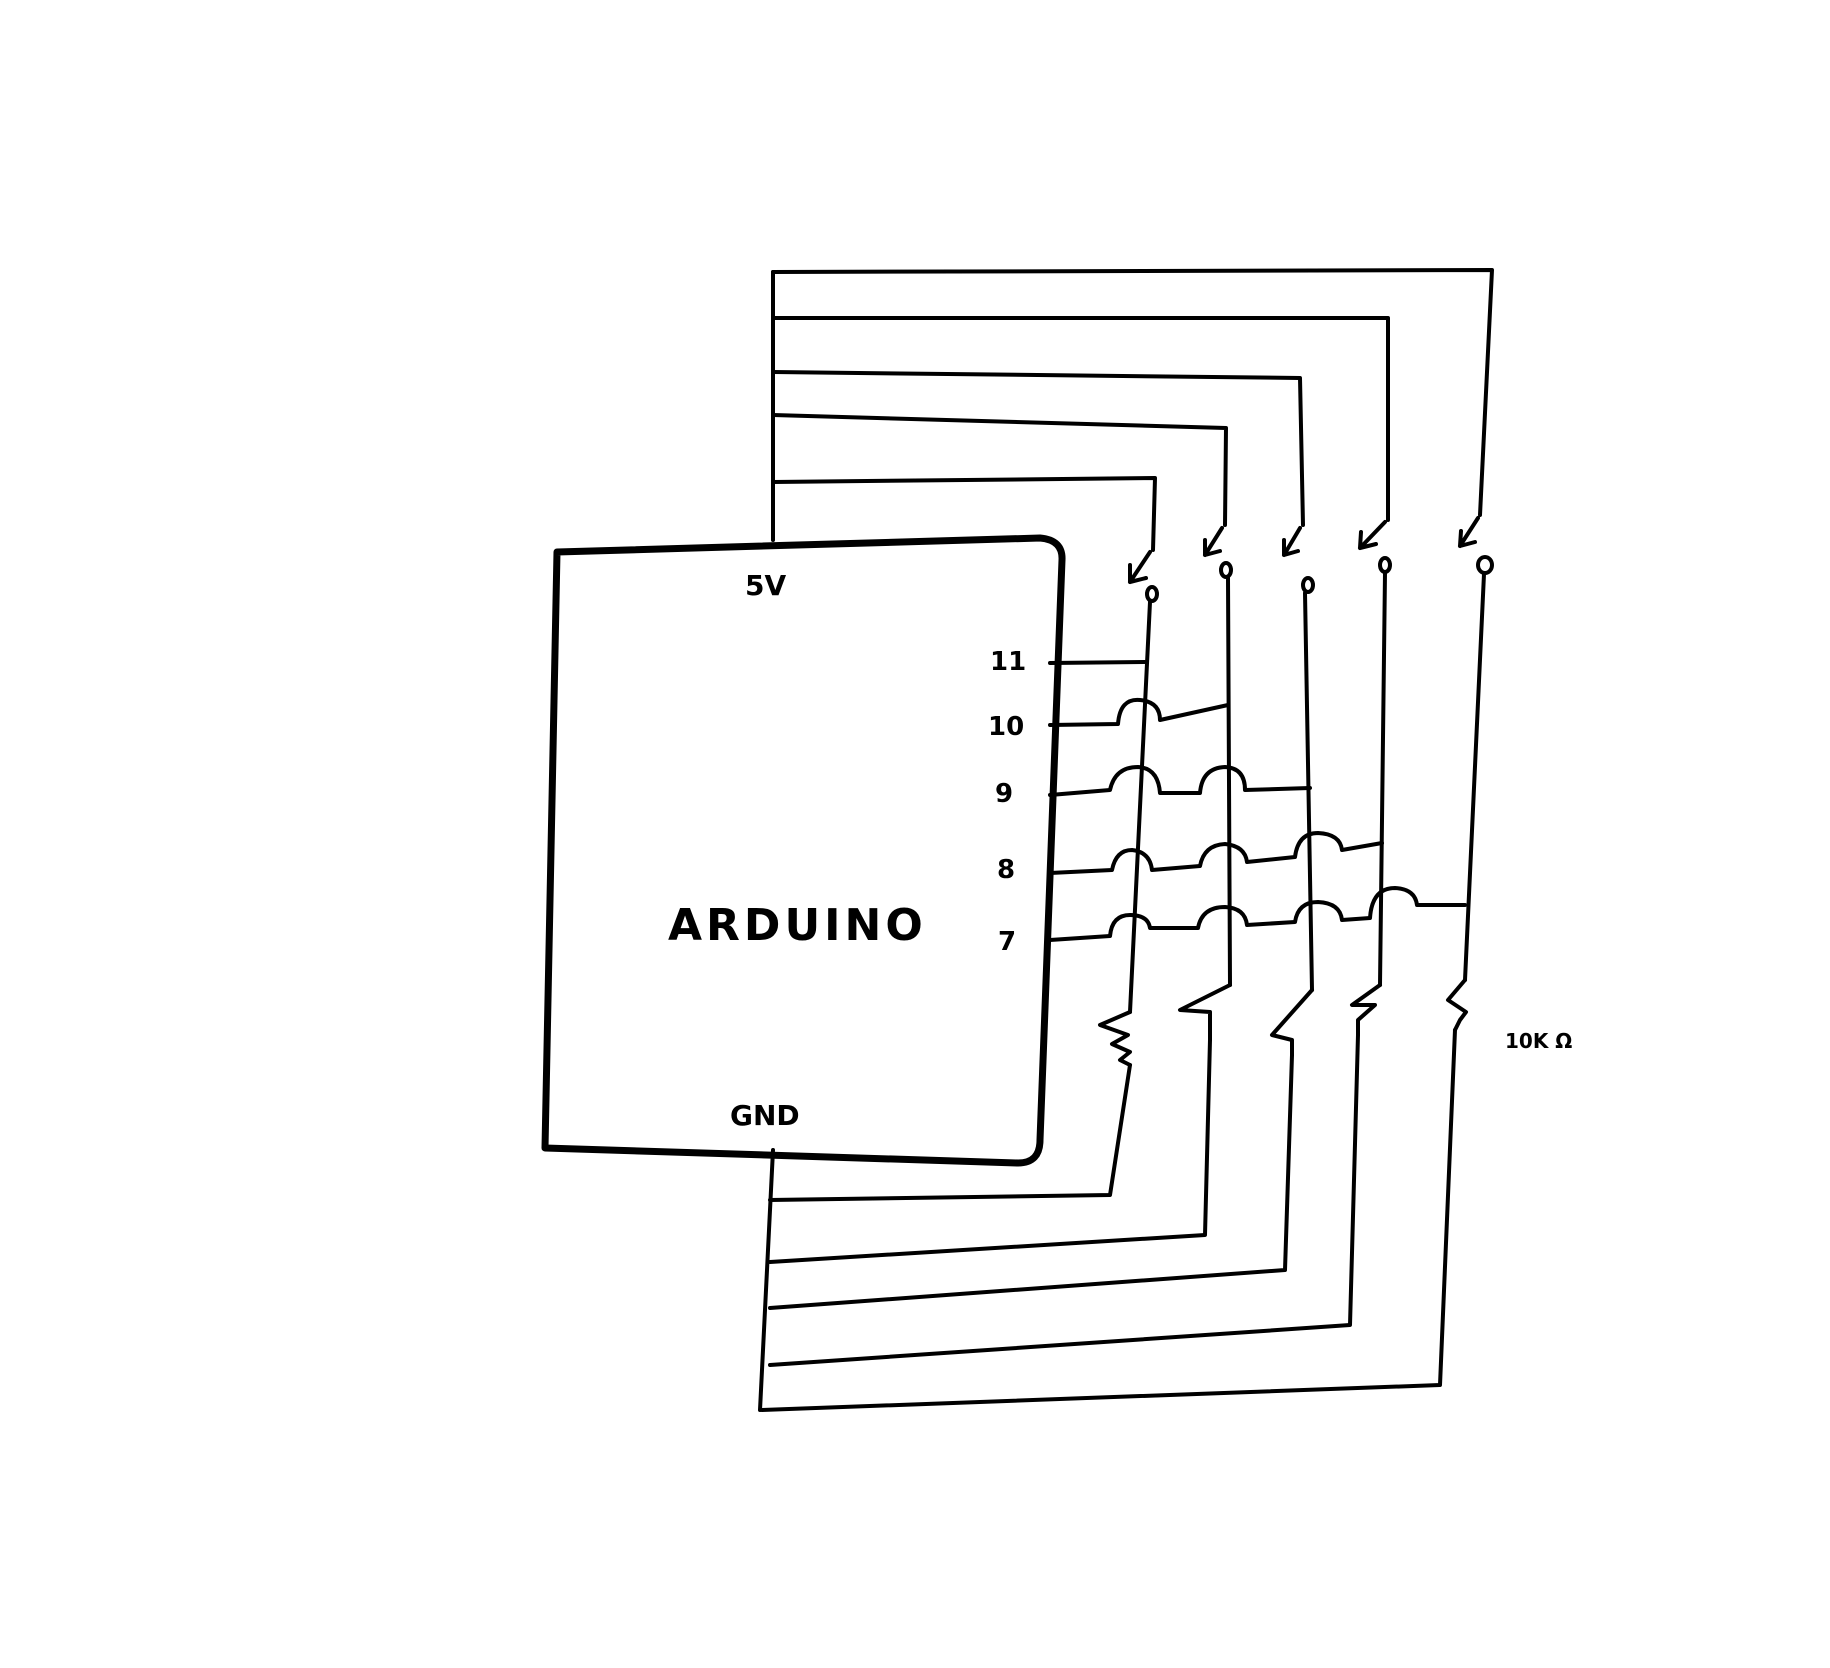  What do you see at coordinates (766, 1280) in the screenshot?
I see `ground-rail` at bounding box center [766, 1280].